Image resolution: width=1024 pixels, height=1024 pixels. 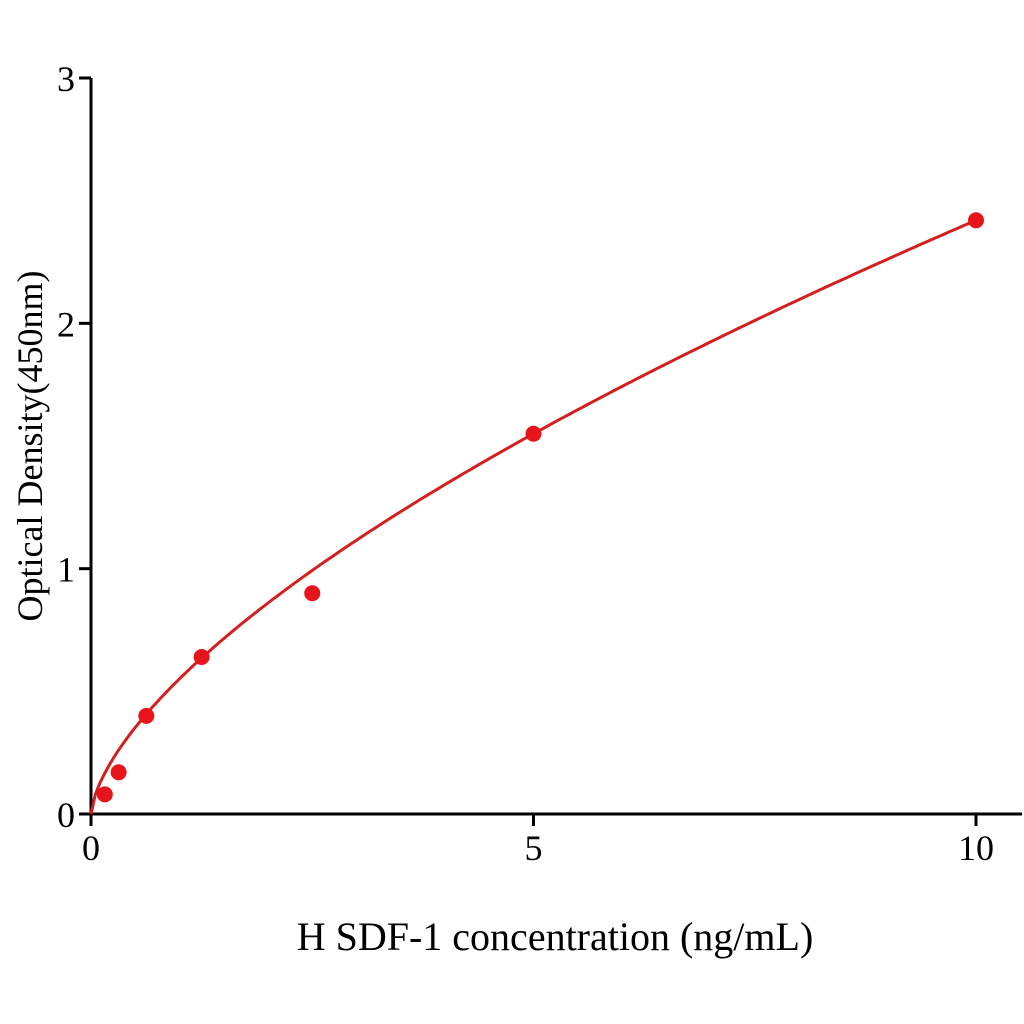 I want to click on x-tick-label: 5, so click(x=534, y=848).